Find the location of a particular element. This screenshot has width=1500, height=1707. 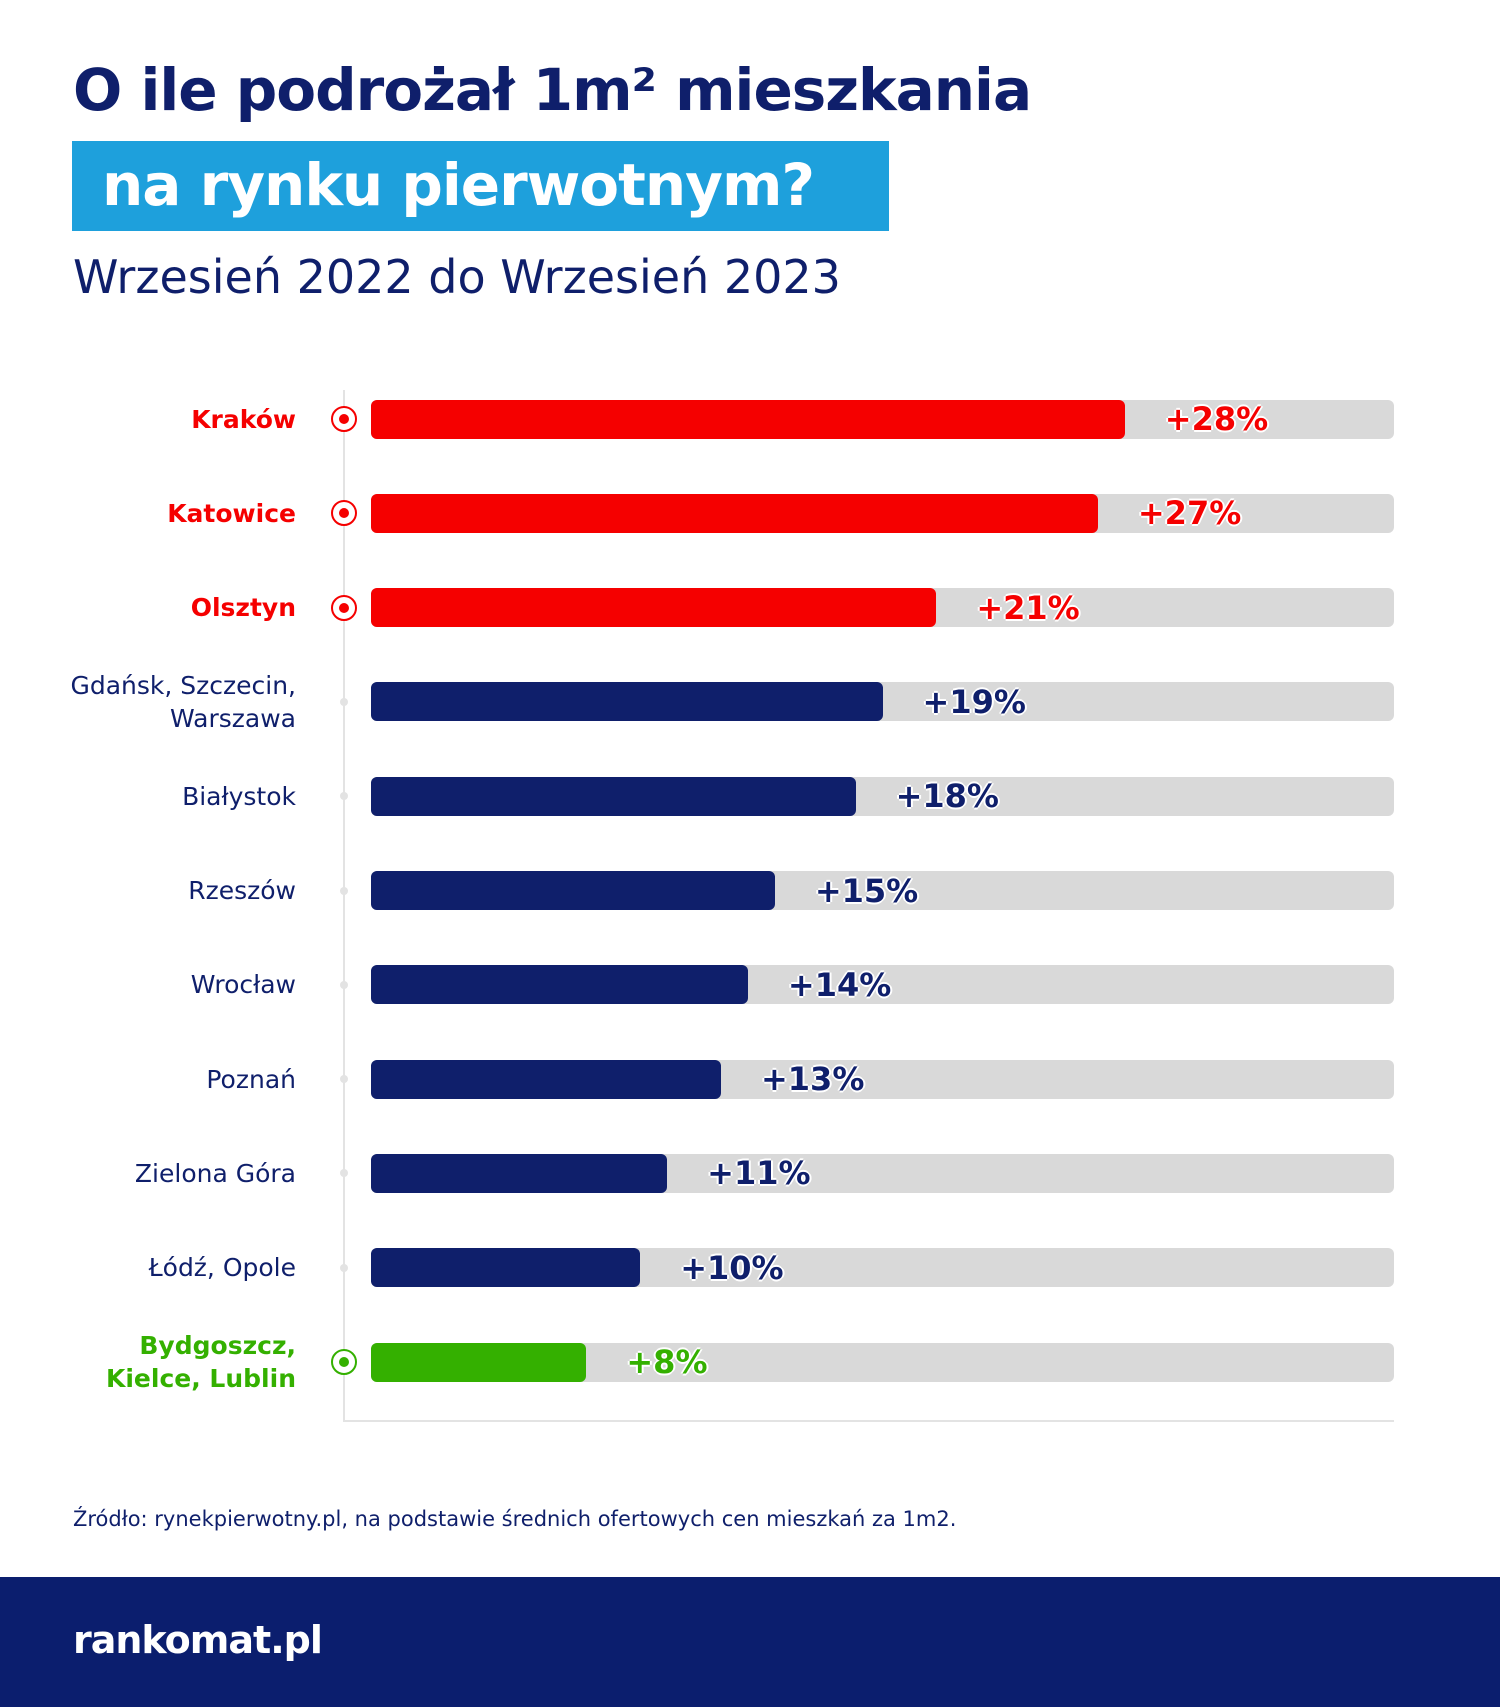

category-label: Katowice is located at coordinates (231, 513).